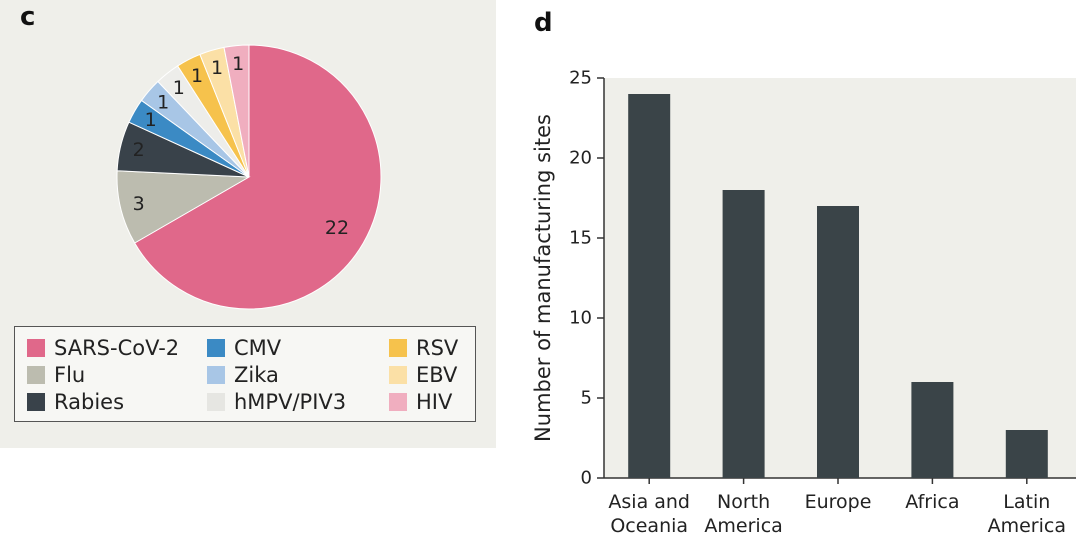  Describe the element at coordinates (437, 348) in the screenshot. I see `legend-label: RSV` at that location.